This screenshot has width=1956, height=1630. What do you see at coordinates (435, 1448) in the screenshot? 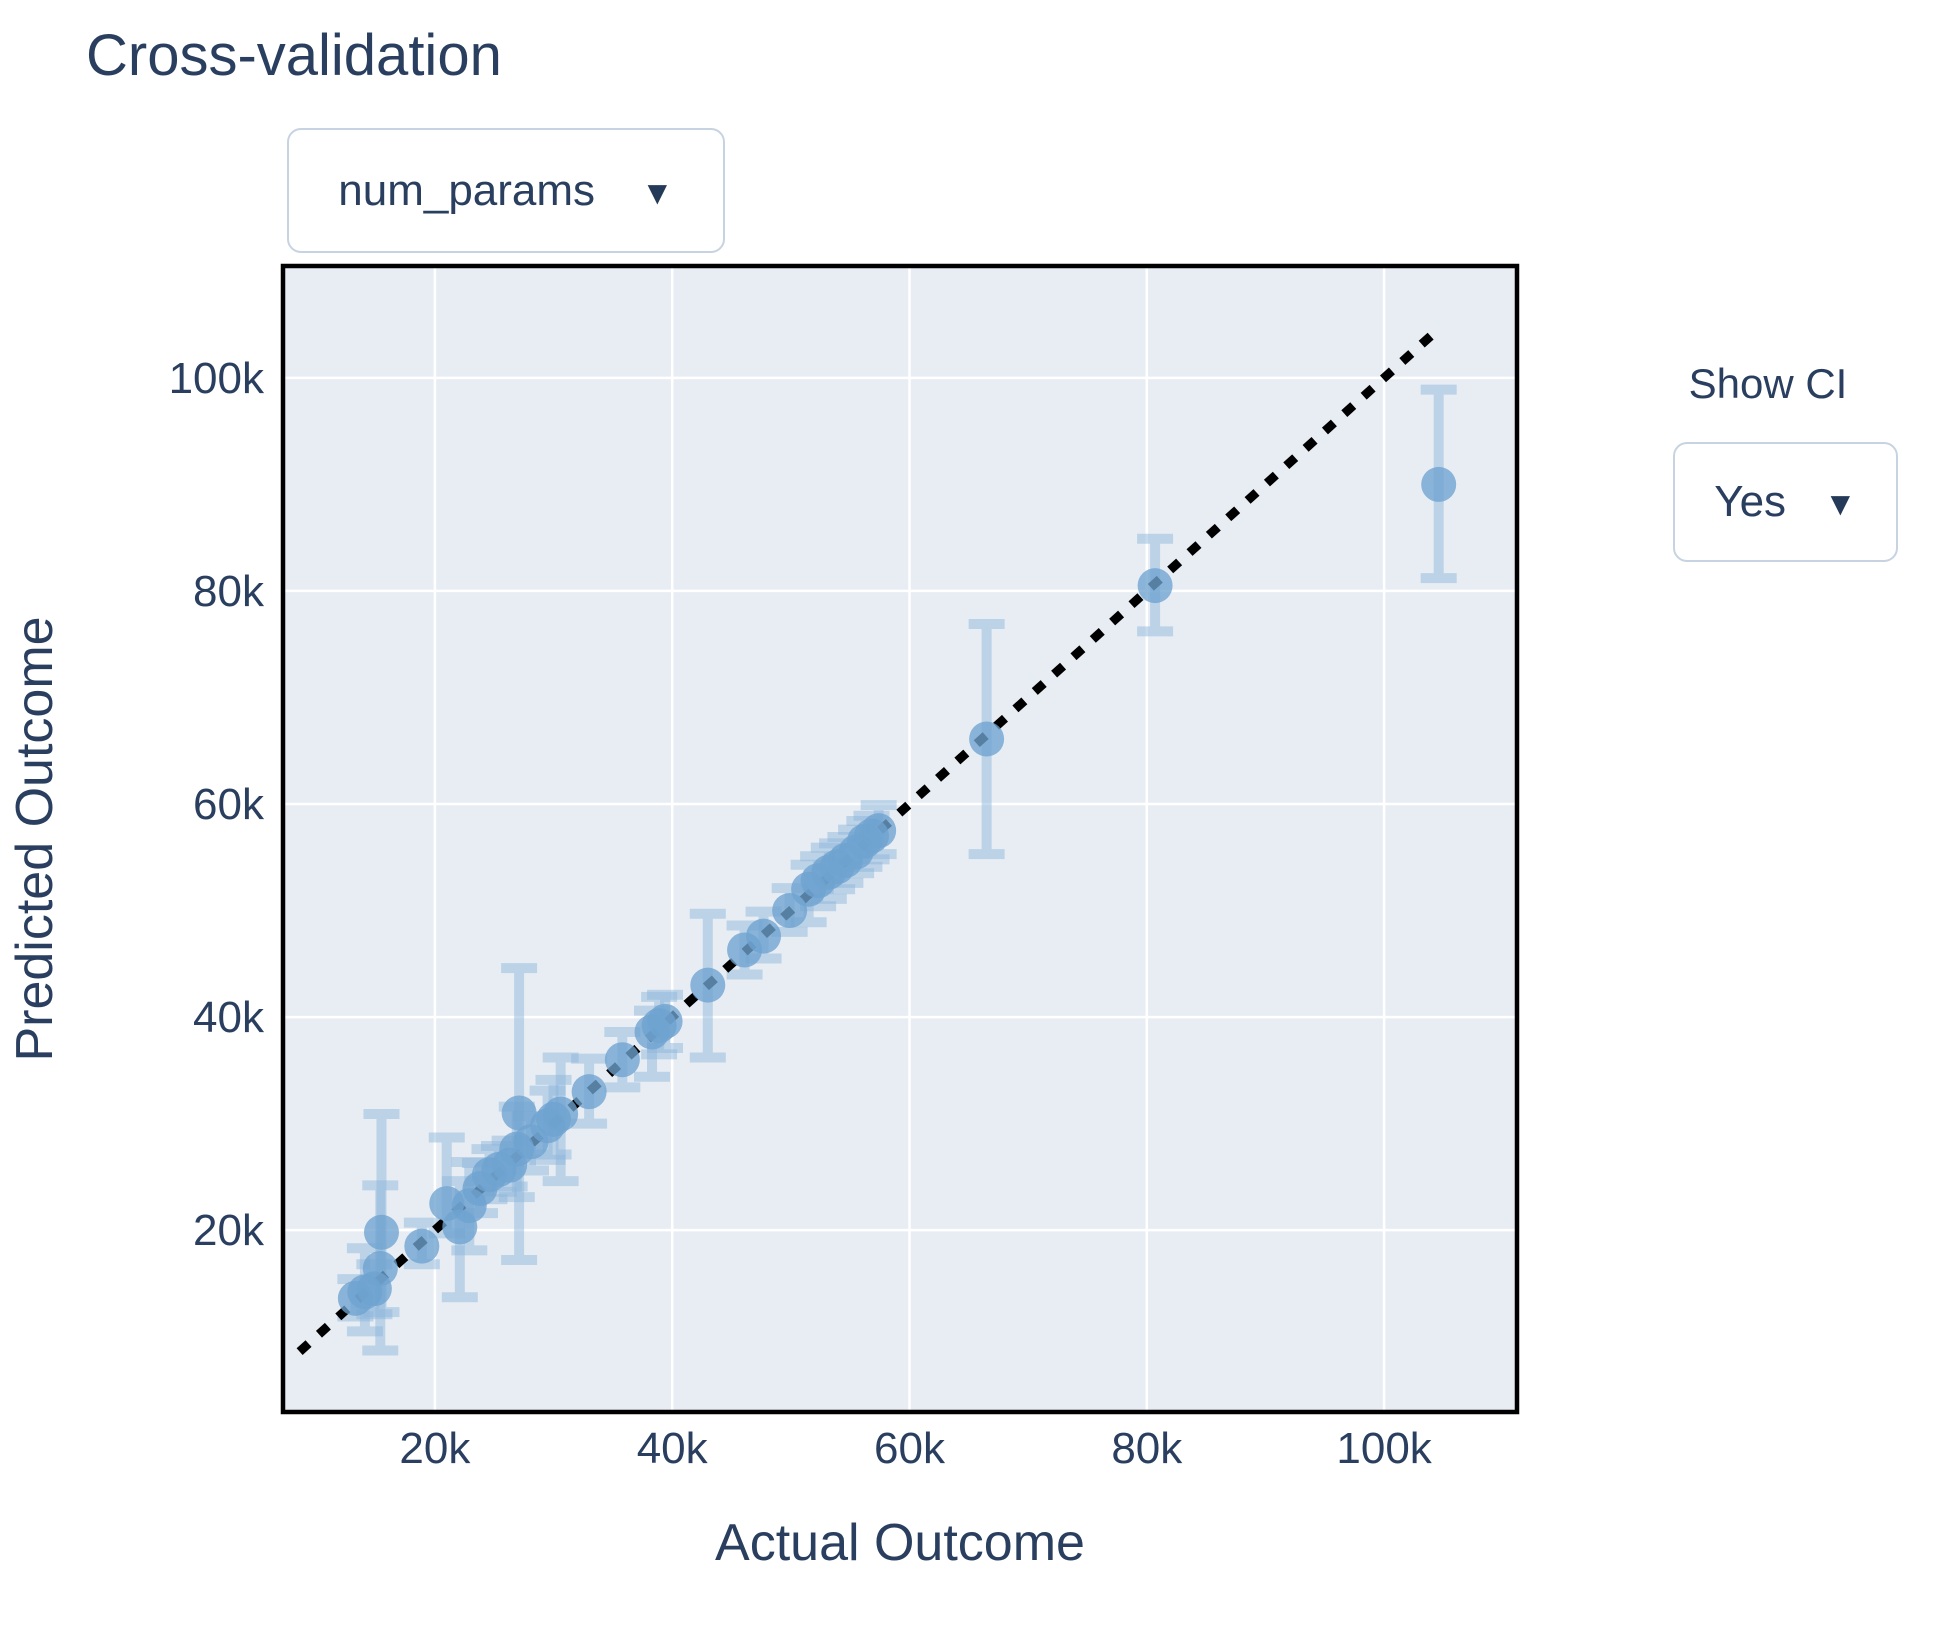
I see `x-tick-label: 20k` at bounding box center [435, 1448].